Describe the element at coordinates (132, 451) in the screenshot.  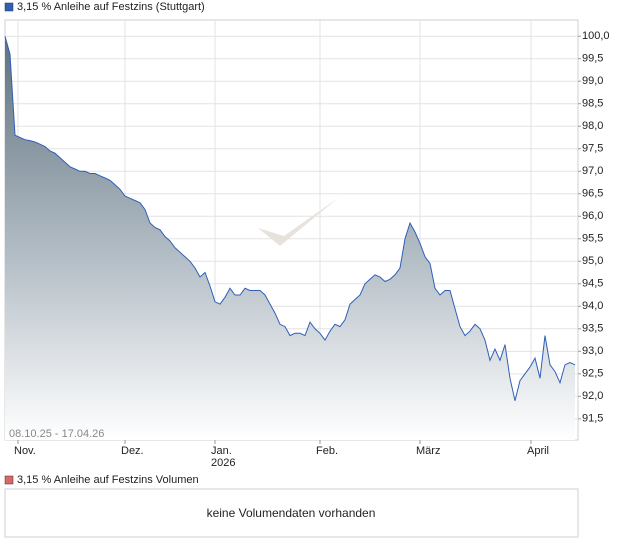
I see `x-tick-label: Dez.` at that location.